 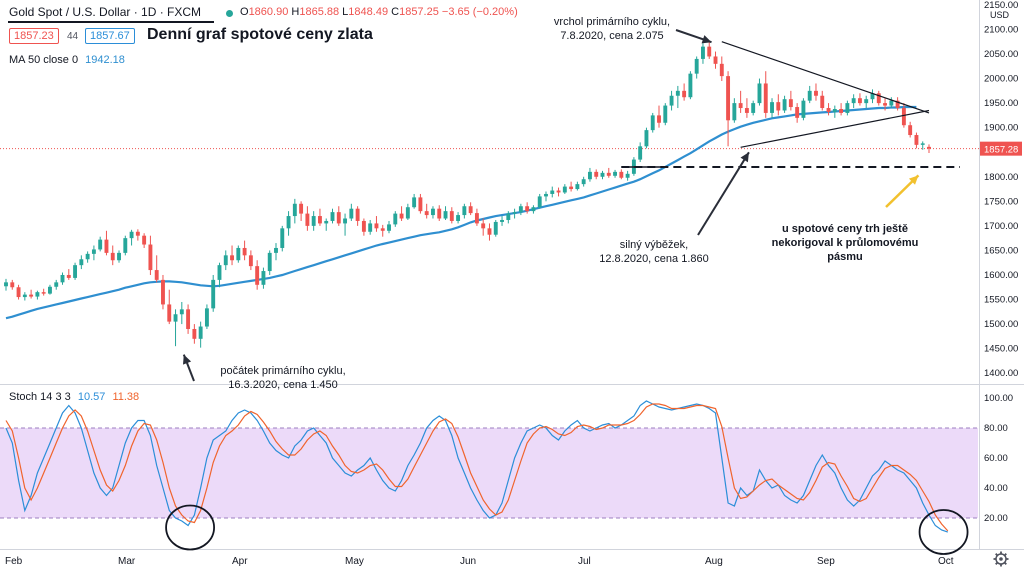 What do you see at coordinates (845, 243) in the screenshot?
I see `annotation-breakout-zone-line: nekorigoval k průlomovému` at bounding box center [845, 243].